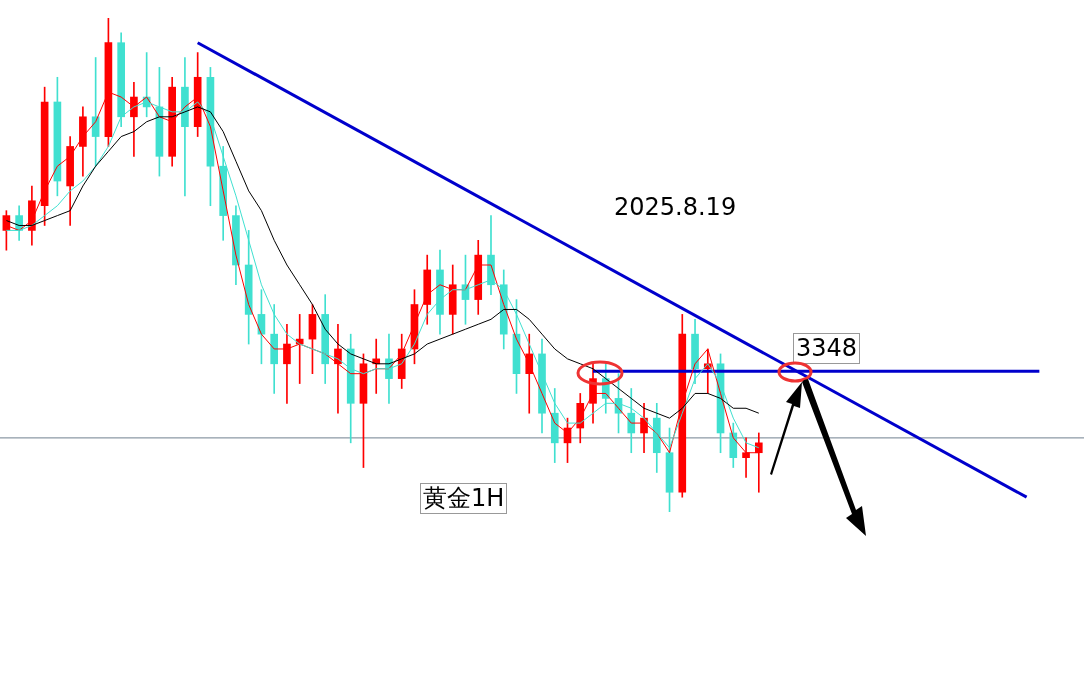 The height and width of the screenshot is (689, 1084). What do you see at coordinates (827, 348) in the screenshot?
I see `annotation: 3348` at bounding box center [827, 348].